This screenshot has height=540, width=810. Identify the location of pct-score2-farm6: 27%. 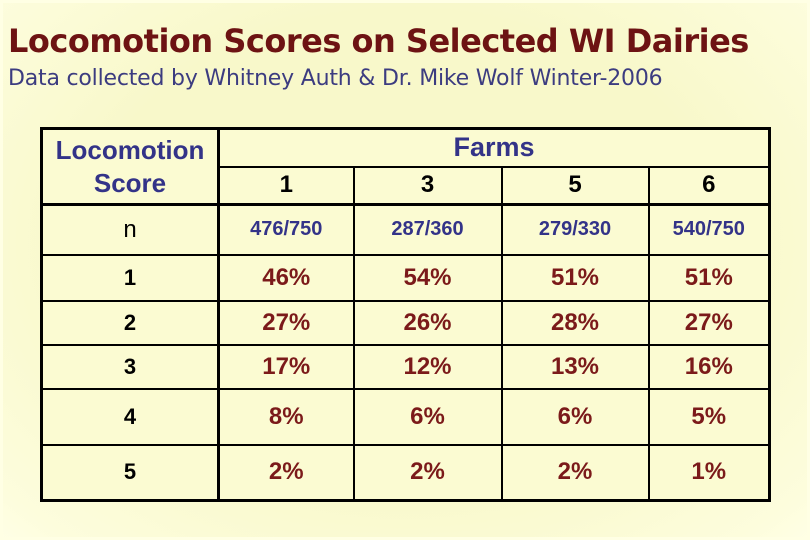
(709, 322).